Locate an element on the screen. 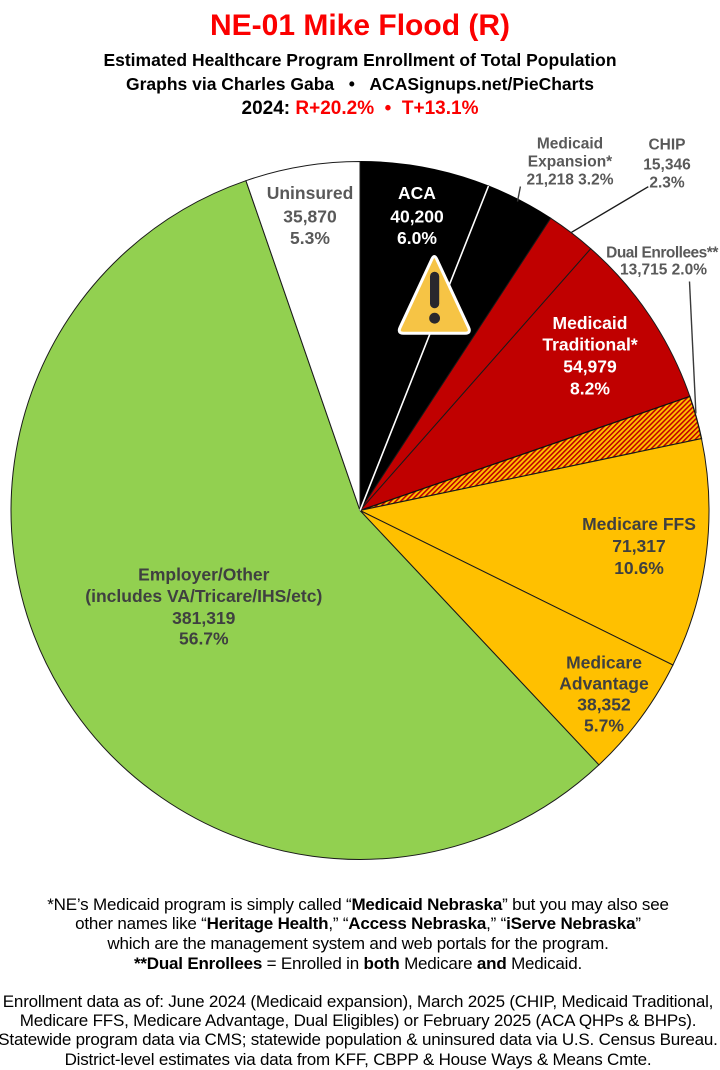  svg-text: Dual Enrollees** is located at coordinates (662, 252).